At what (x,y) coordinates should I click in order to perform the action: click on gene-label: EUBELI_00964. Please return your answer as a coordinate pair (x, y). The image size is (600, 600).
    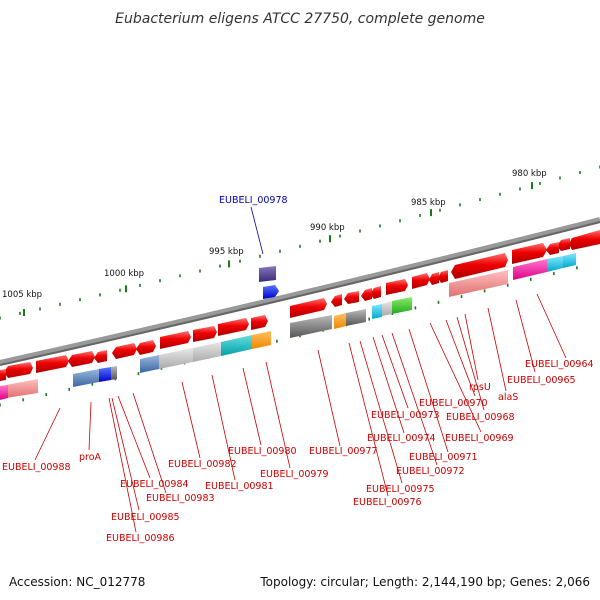
    Looking at the image, I should click on (559, 364).